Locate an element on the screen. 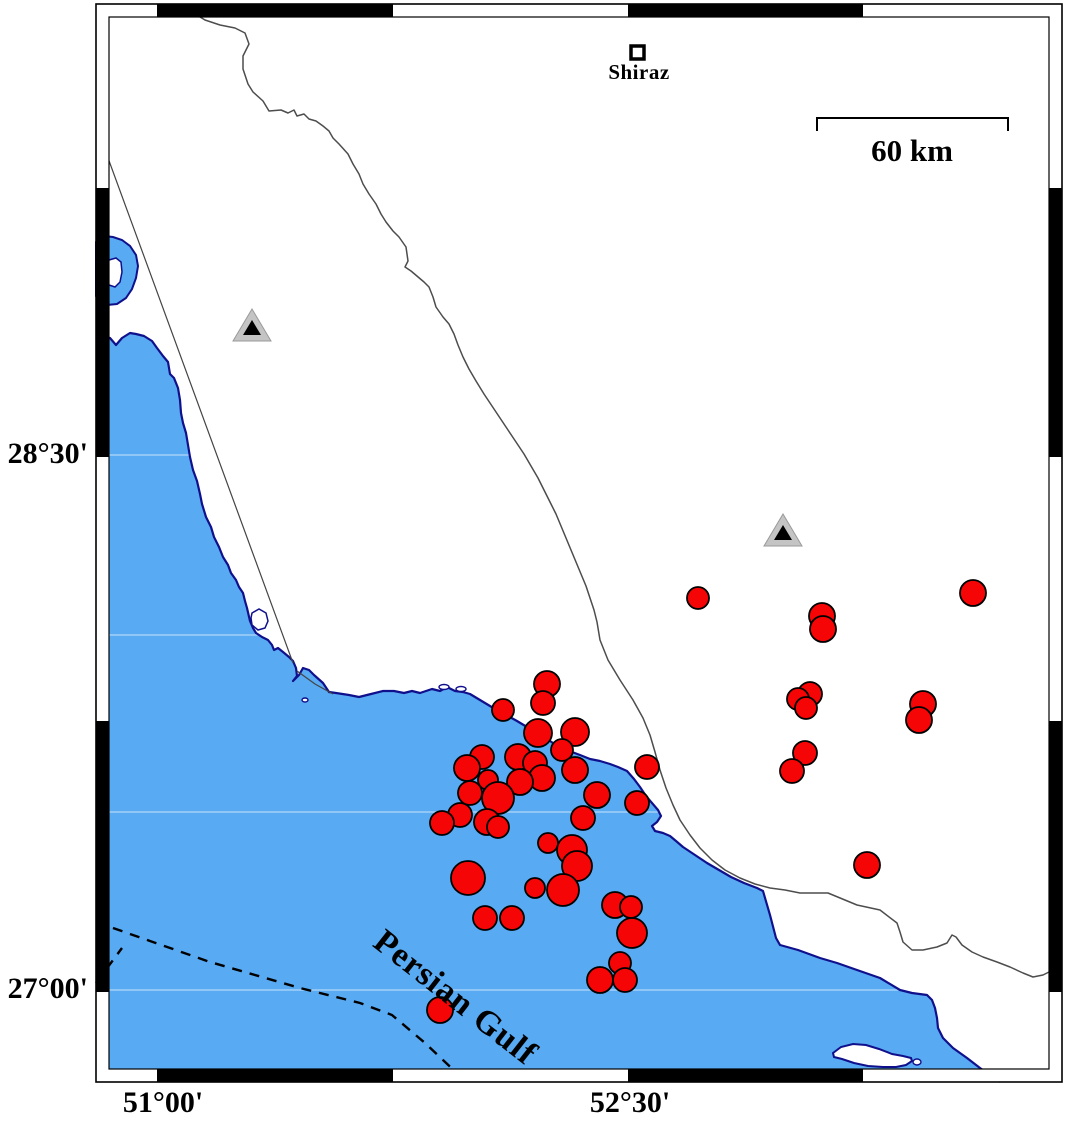  city-label-shiraz: Shiraz is located at coordinates (639, 72).